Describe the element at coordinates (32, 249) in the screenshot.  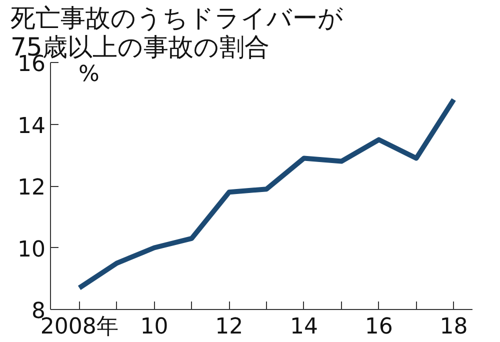
I see `y-tick-label: 10` at that location.